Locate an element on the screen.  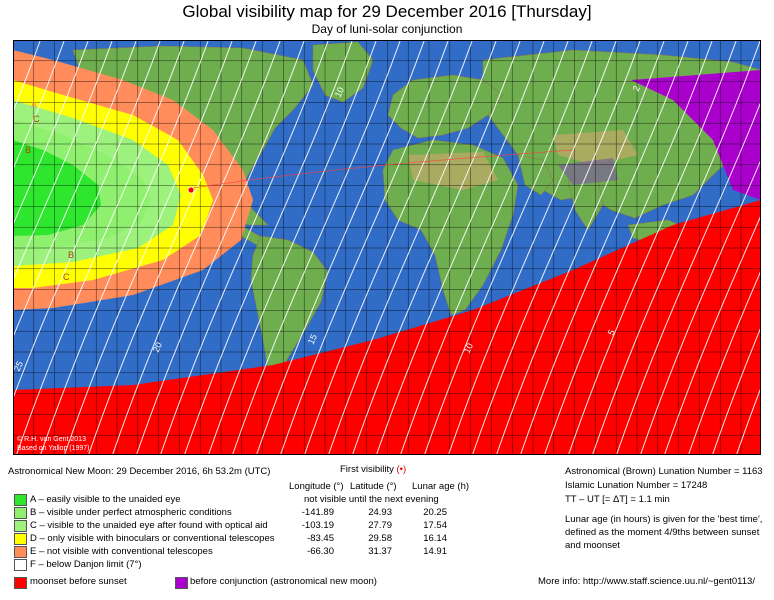
lon-B: -141.89 is located at coordinates (317, 512).